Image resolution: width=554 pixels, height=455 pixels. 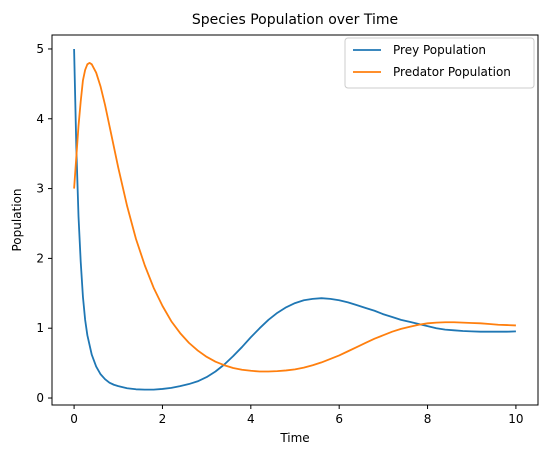 I want to click on x-axis-ticks: 0 2 4 6 8 10, so click(x=297, y=415).